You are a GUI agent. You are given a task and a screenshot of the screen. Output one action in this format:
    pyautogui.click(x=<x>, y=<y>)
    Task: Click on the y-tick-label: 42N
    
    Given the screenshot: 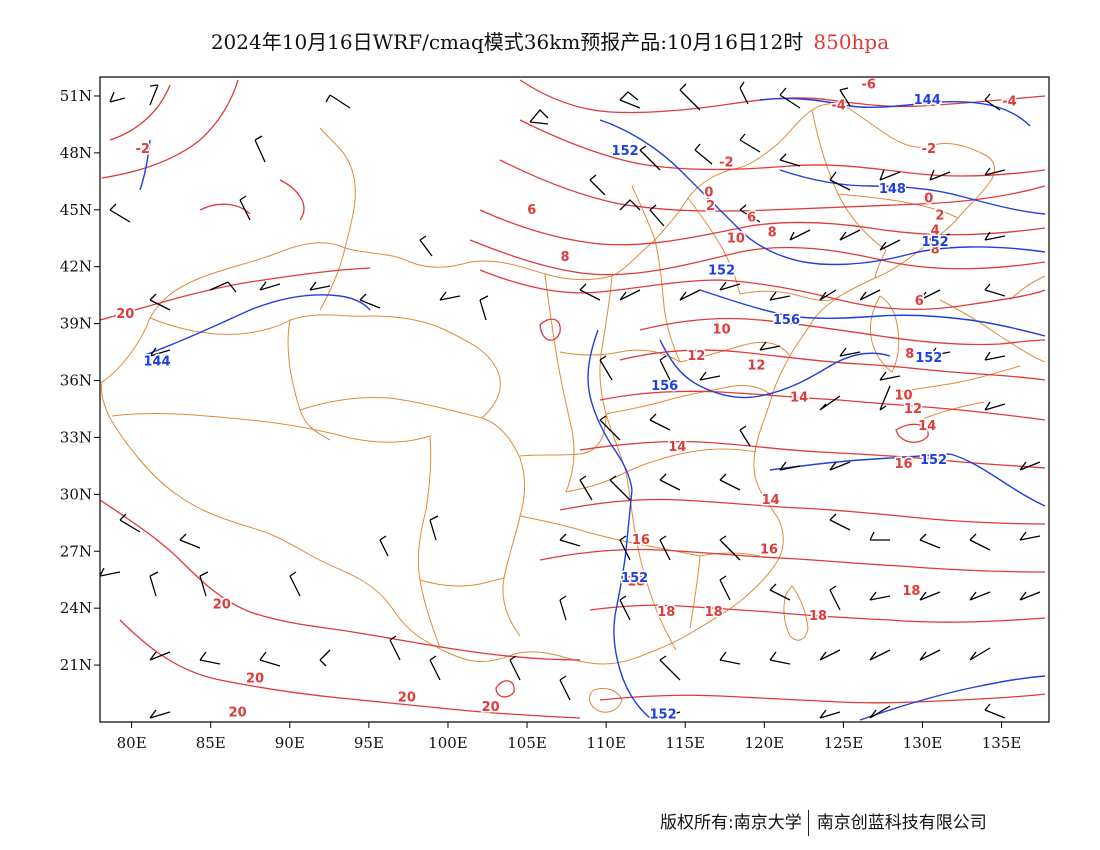 What is the action you would take?
    pyautogui.click(x=76, y=267)
    